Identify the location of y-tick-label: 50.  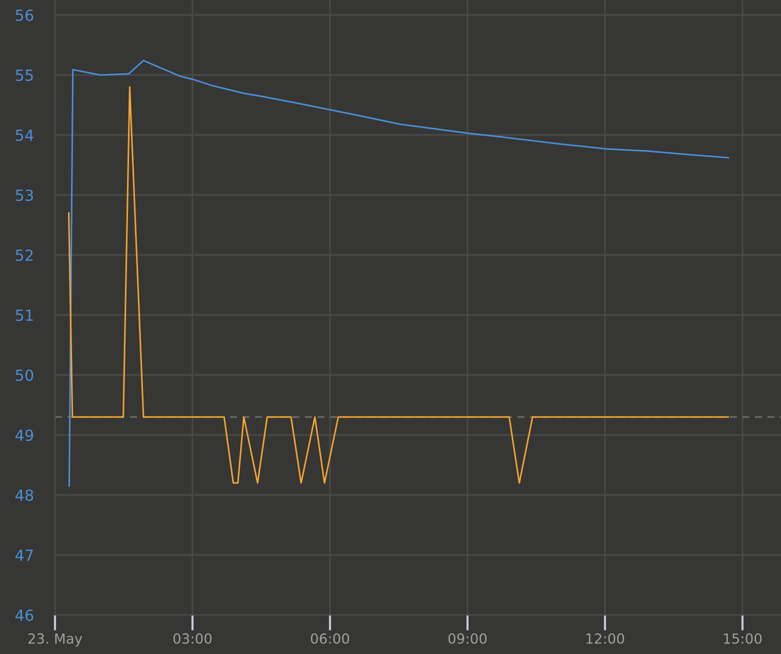
(25, 375).